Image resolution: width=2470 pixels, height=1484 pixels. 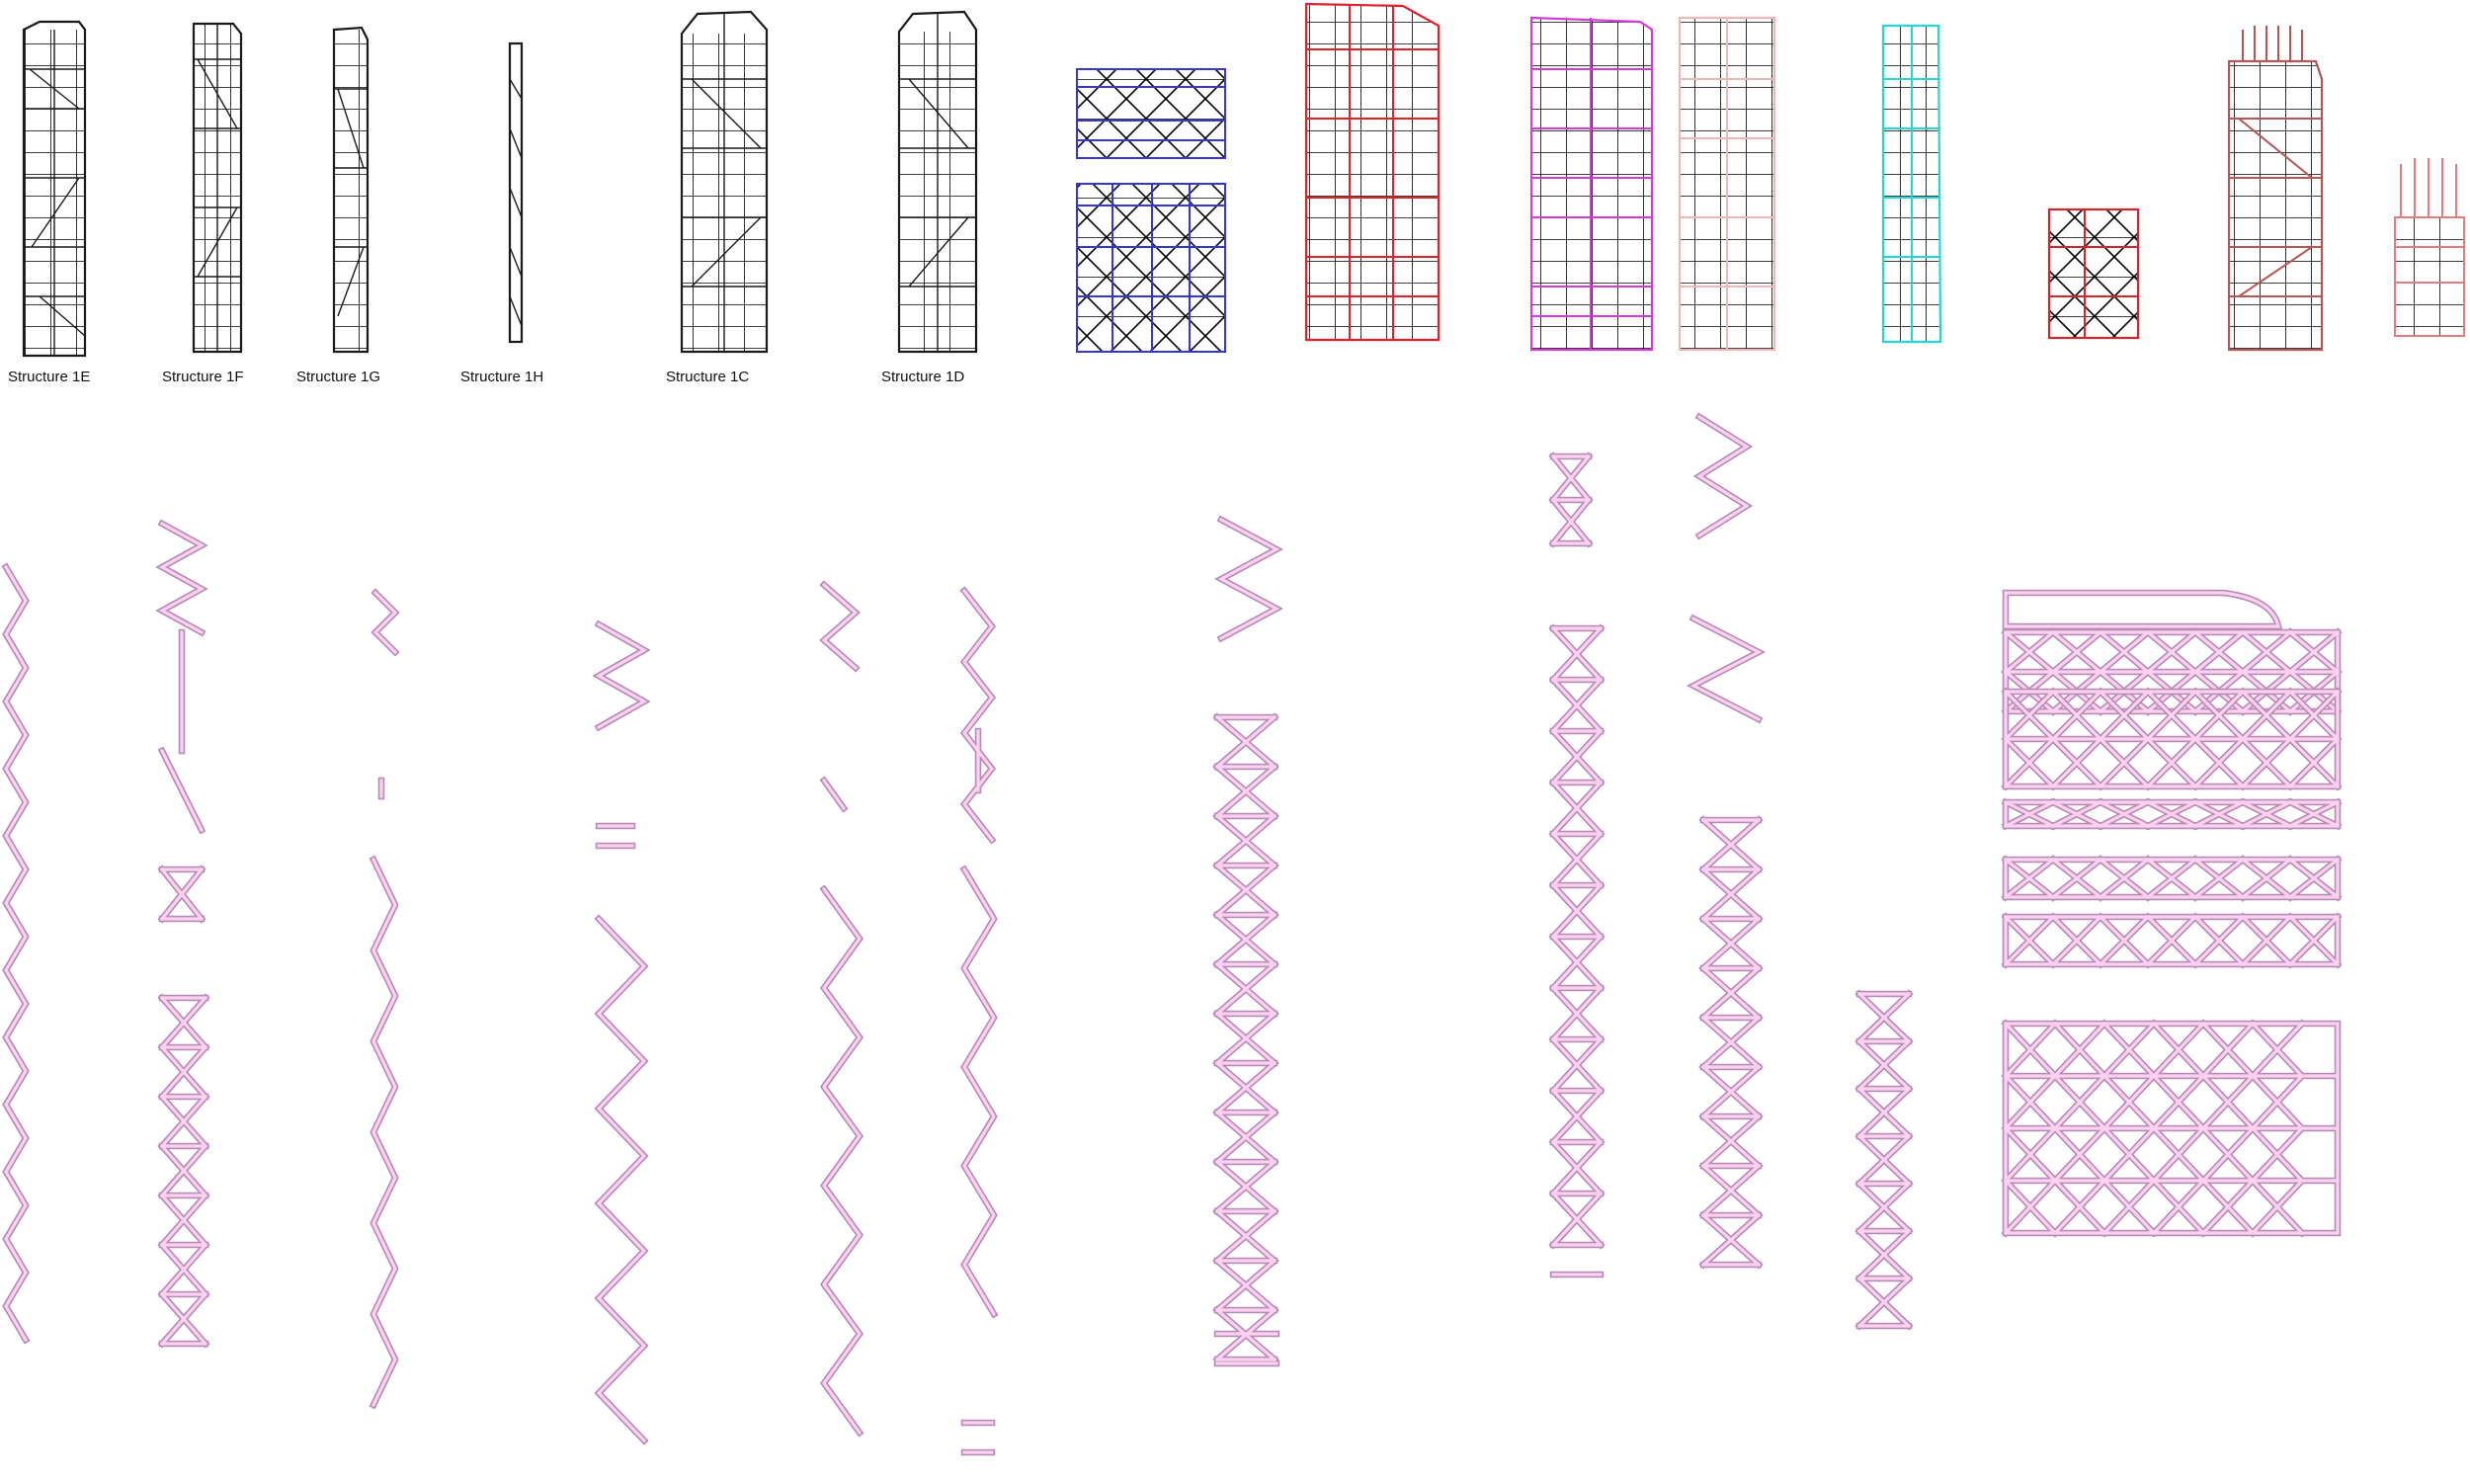 I want to click on structure-1d-label: Structure 1D, so click(x=922, y=377).